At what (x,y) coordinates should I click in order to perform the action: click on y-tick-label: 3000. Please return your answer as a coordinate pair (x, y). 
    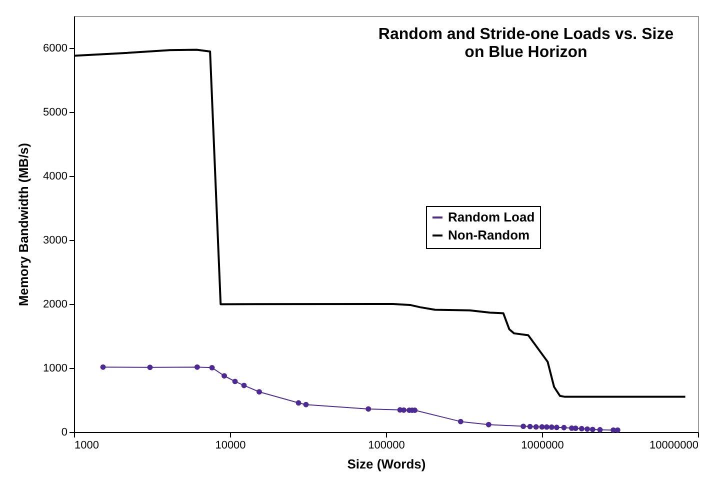
    Looking at the image, I should click on (55, 240).